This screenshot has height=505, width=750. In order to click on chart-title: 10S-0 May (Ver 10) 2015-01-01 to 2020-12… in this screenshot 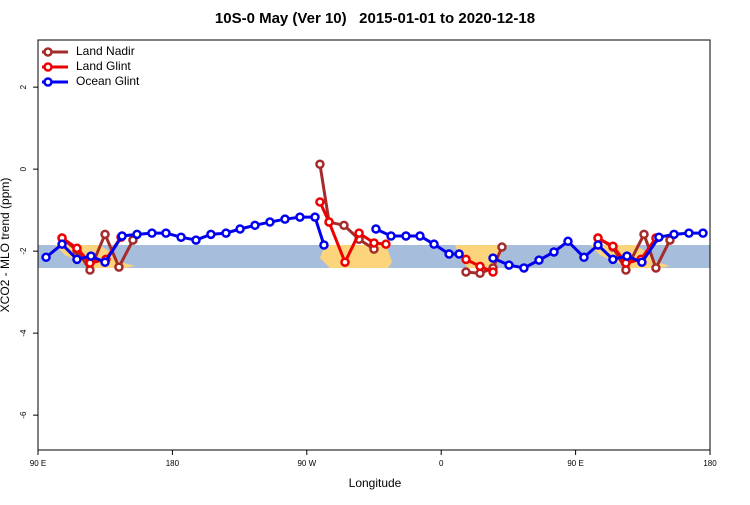, I will do `click(375, 18)`.